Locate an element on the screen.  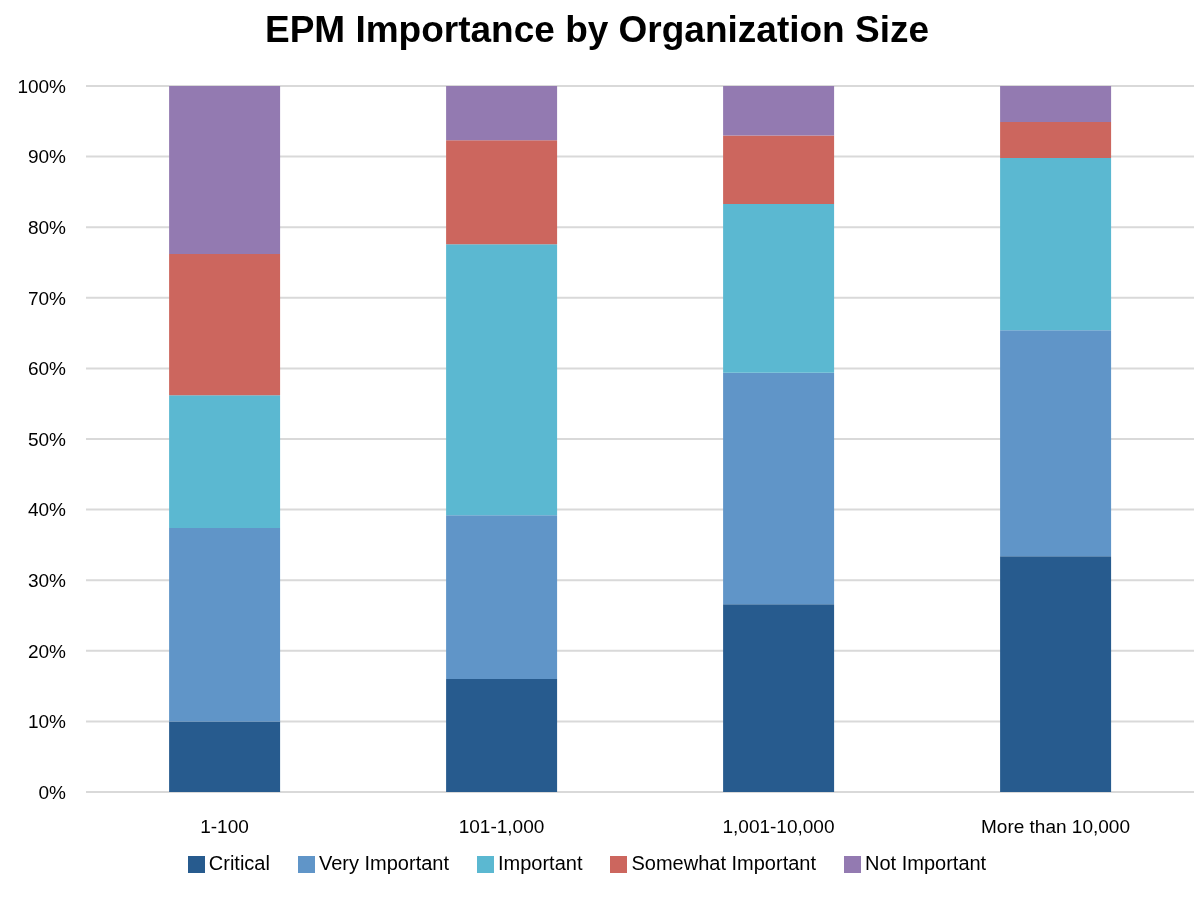
y-tick-label: 100% is located at coordinates (42, 86).